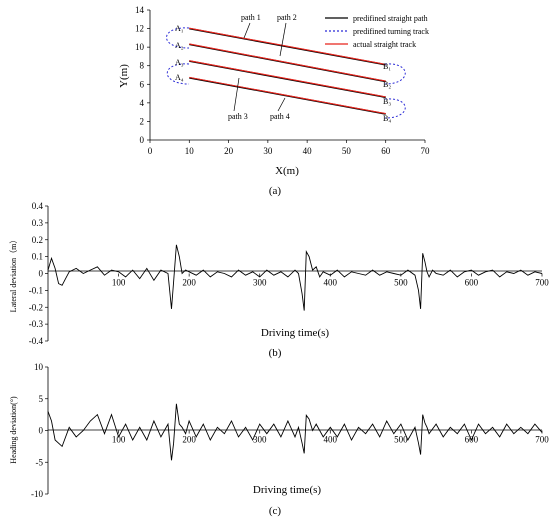  What do you see at coordinates (275, 191) in the screenshot?
I see `caption-a: (a)` at bounding box center [275, 191].